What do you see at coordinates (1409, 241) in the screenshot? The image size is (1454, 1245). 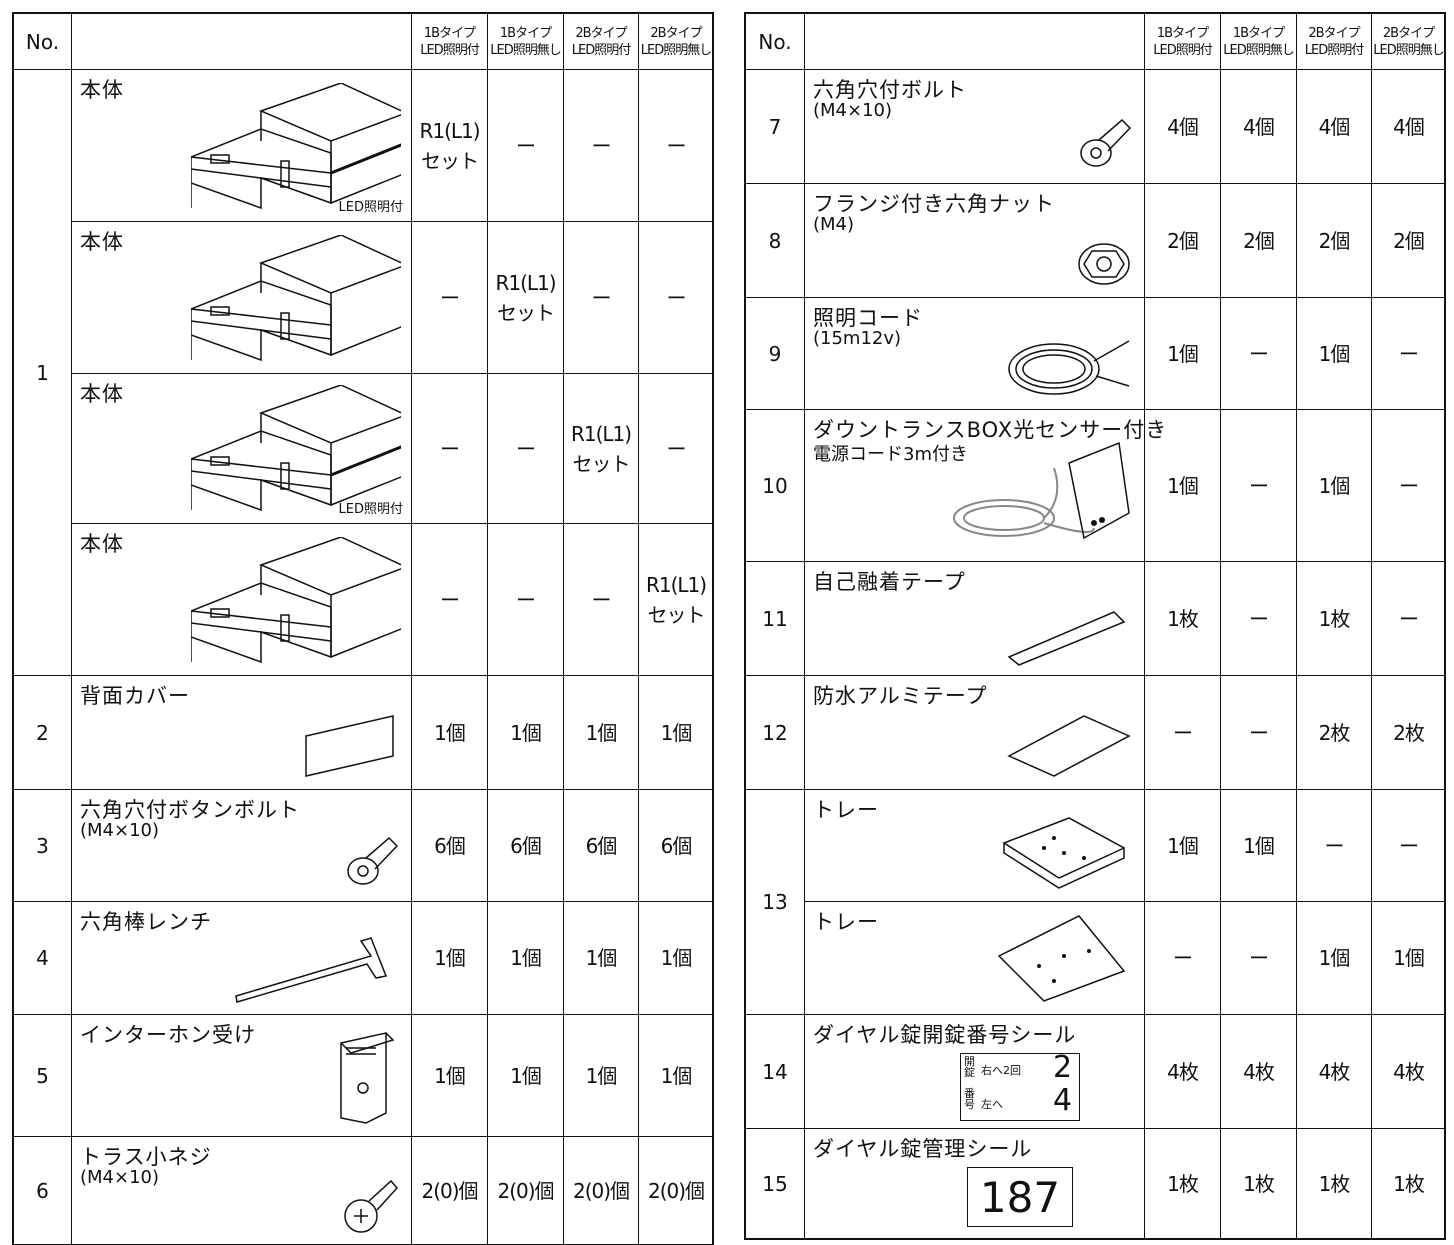 I see `quantity-cell: 2個` at bounding box center [1409, 241].